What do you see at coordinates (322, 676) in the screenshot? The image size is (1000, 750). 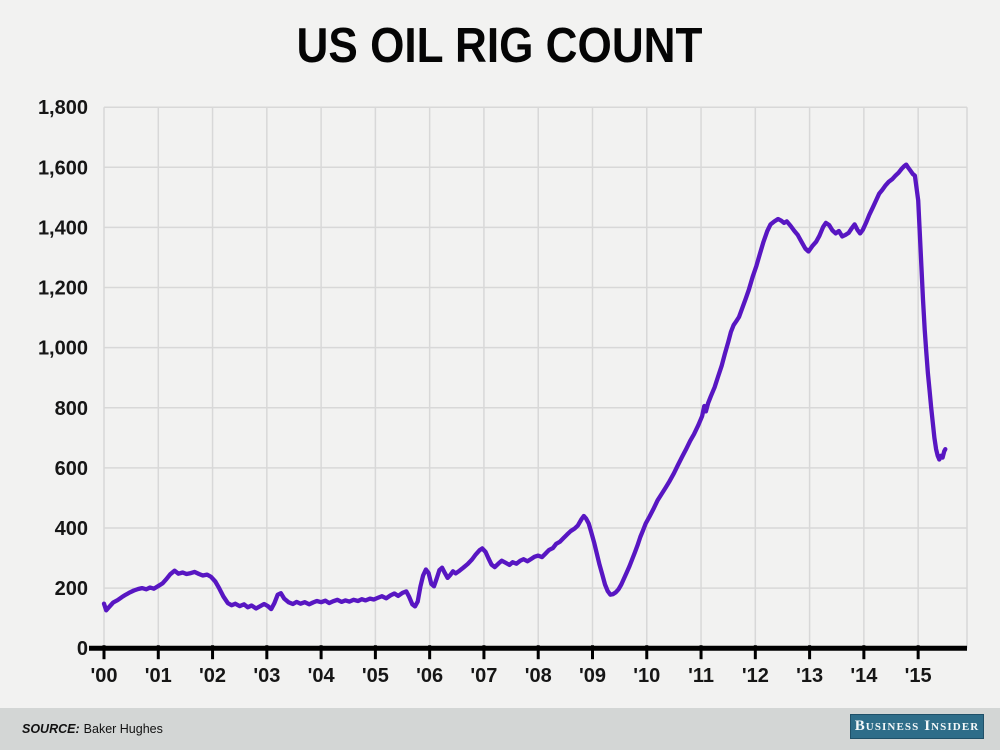 I see `x-tick-label: '04` at bounding box center [322, 676].